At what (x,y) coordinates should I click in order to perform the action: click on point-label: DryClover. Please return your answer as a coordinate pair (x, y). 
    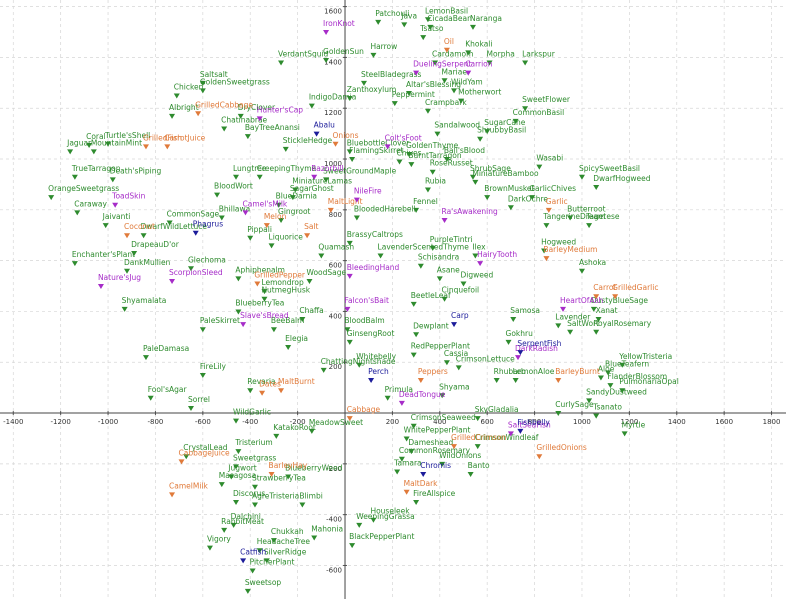
    Looking at the image, I should click on (257, 107).